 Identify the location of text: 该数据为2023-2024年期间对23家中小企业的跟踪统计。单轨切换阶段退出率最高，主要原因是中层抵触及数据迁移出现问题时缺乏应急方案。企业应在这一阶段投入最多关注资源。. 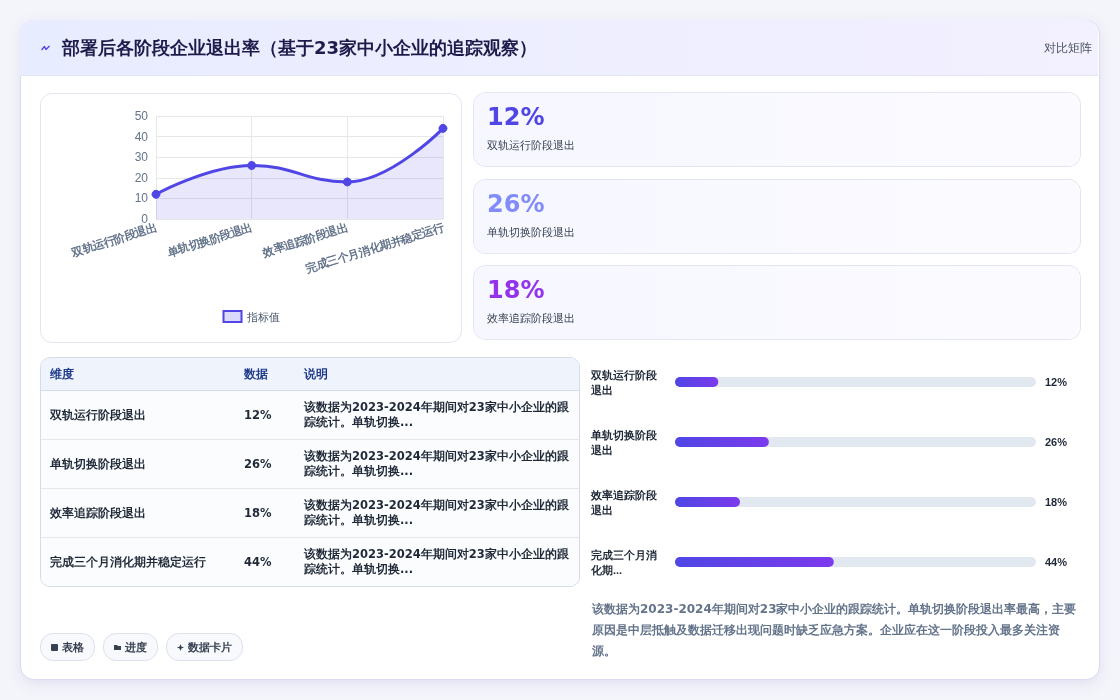
(835, 630).